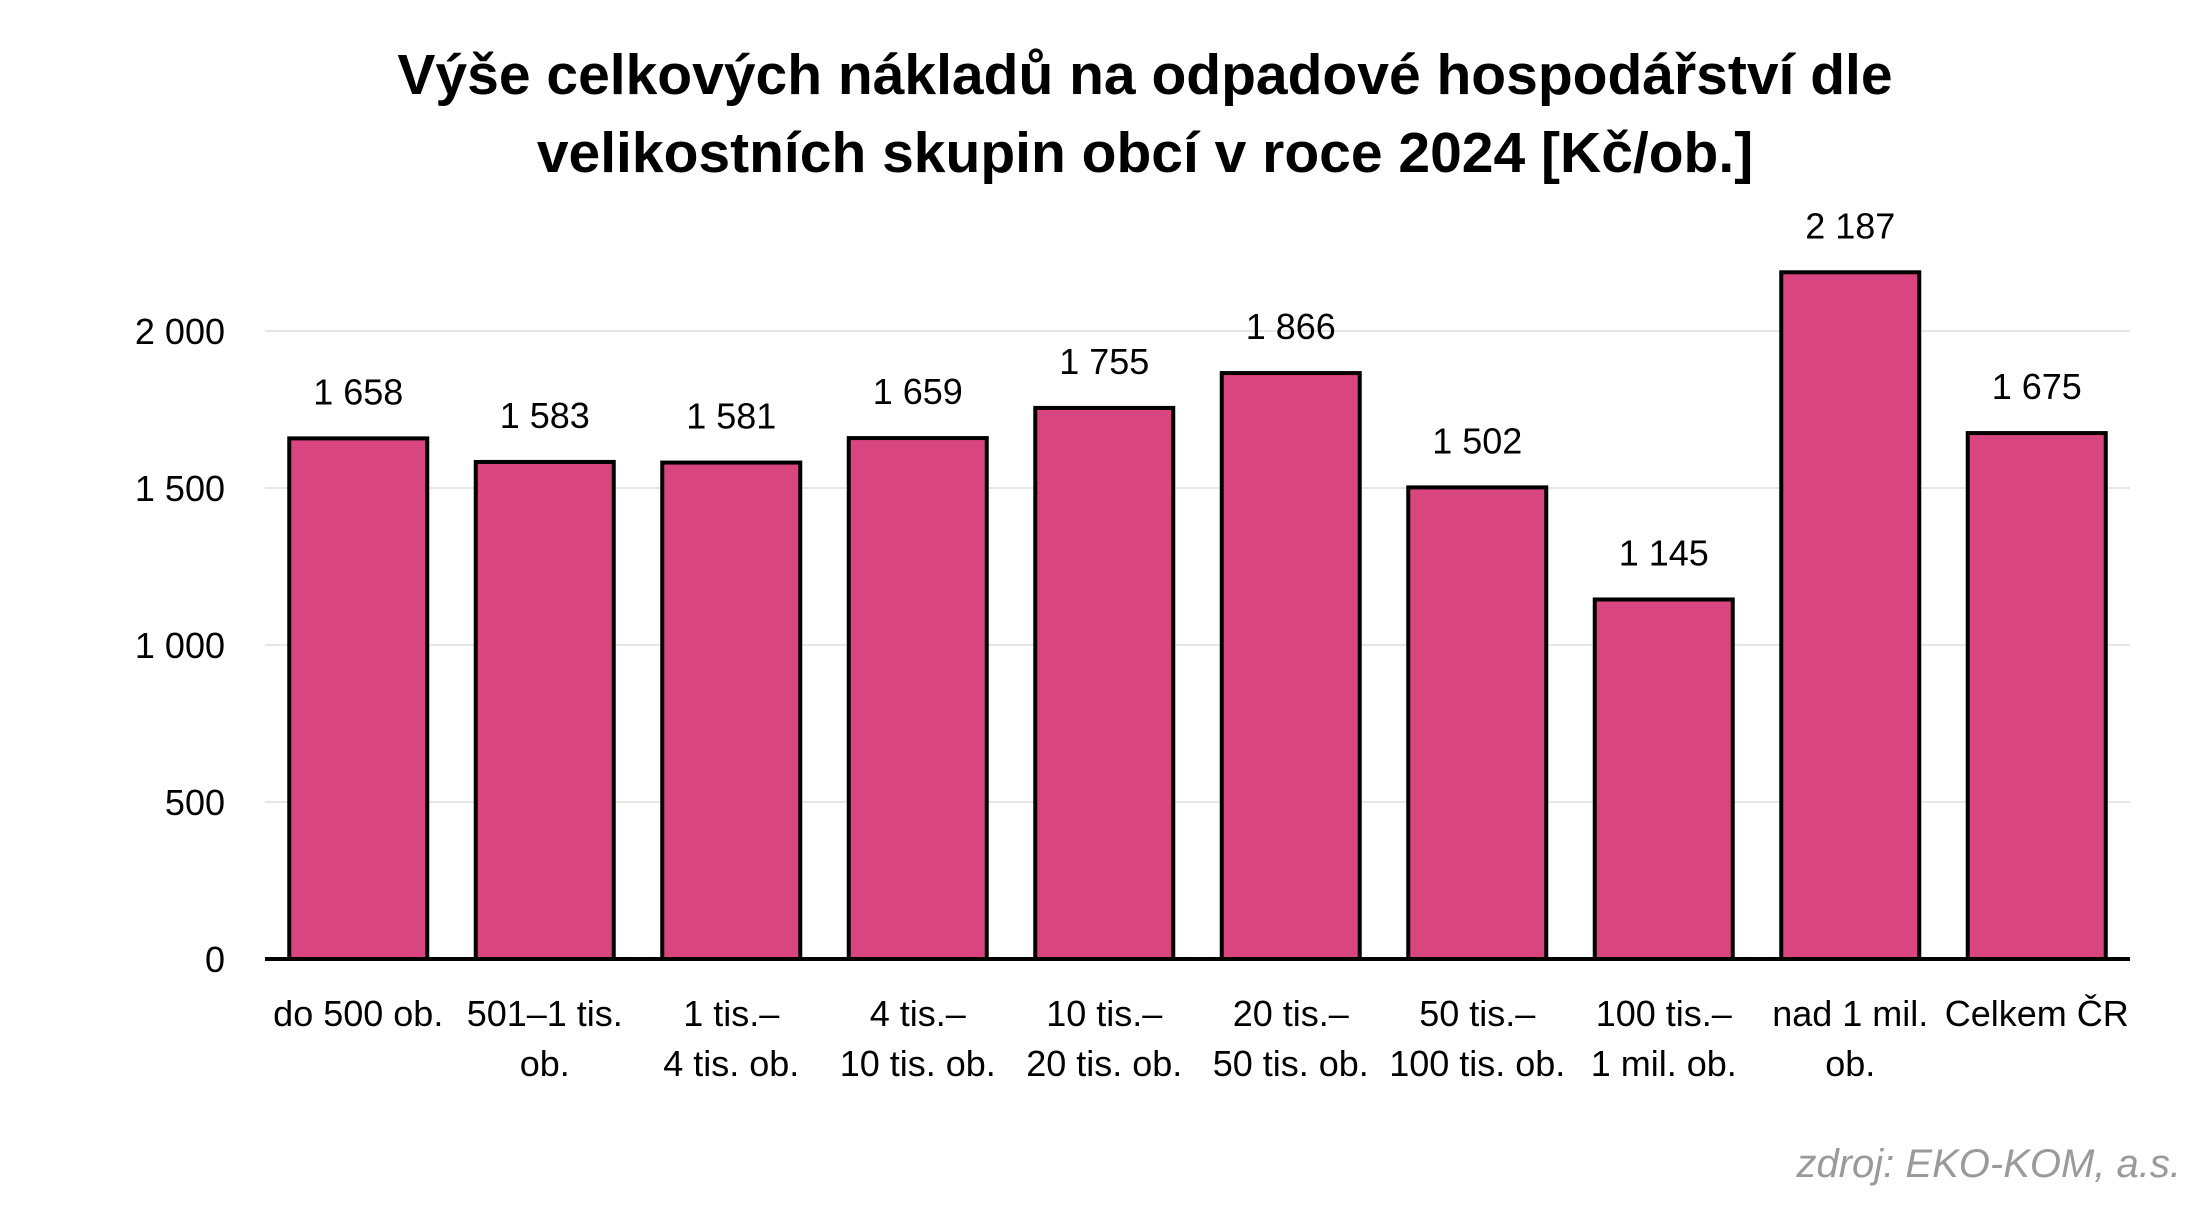 Image resolution: width=2203 pixels, height=1227 pixels. I want to click on x-tick-label: 4 tis.– 10 tis. ob., so click(918, 1038).